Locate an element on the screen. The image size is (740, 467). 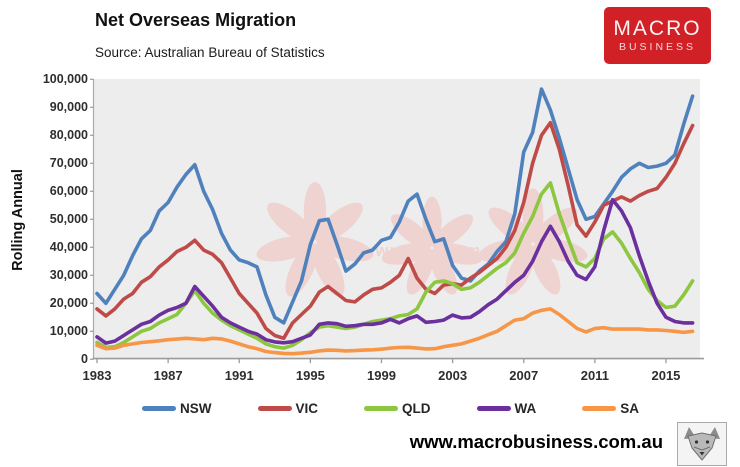
legend-item-sa: SA is located at coordinates (610, 408).